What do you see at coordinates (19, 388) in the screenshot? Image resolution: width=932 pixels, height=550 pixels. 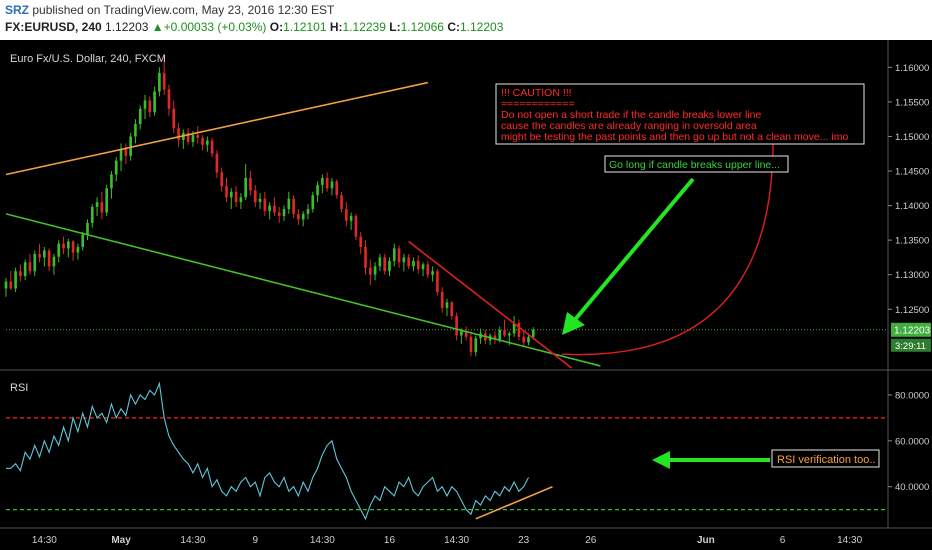 I see `rsi-title: RSI` at bounding box center [19, 388].